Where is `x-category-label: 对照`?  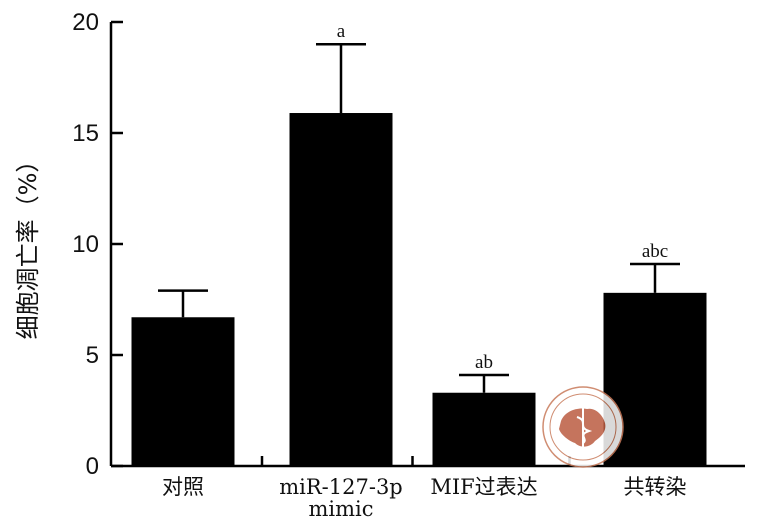
x-category-label: 对照 is located at coordinates (183, 487).